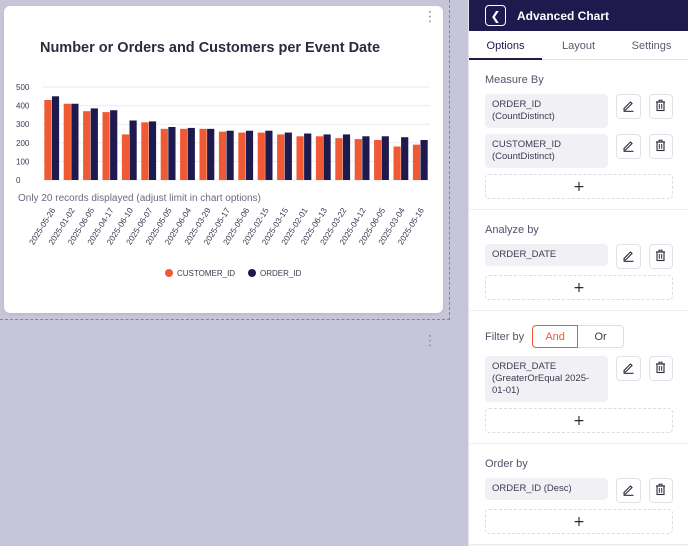  I want to click on analyze-by-title: Analyze by, so click(512, 230).